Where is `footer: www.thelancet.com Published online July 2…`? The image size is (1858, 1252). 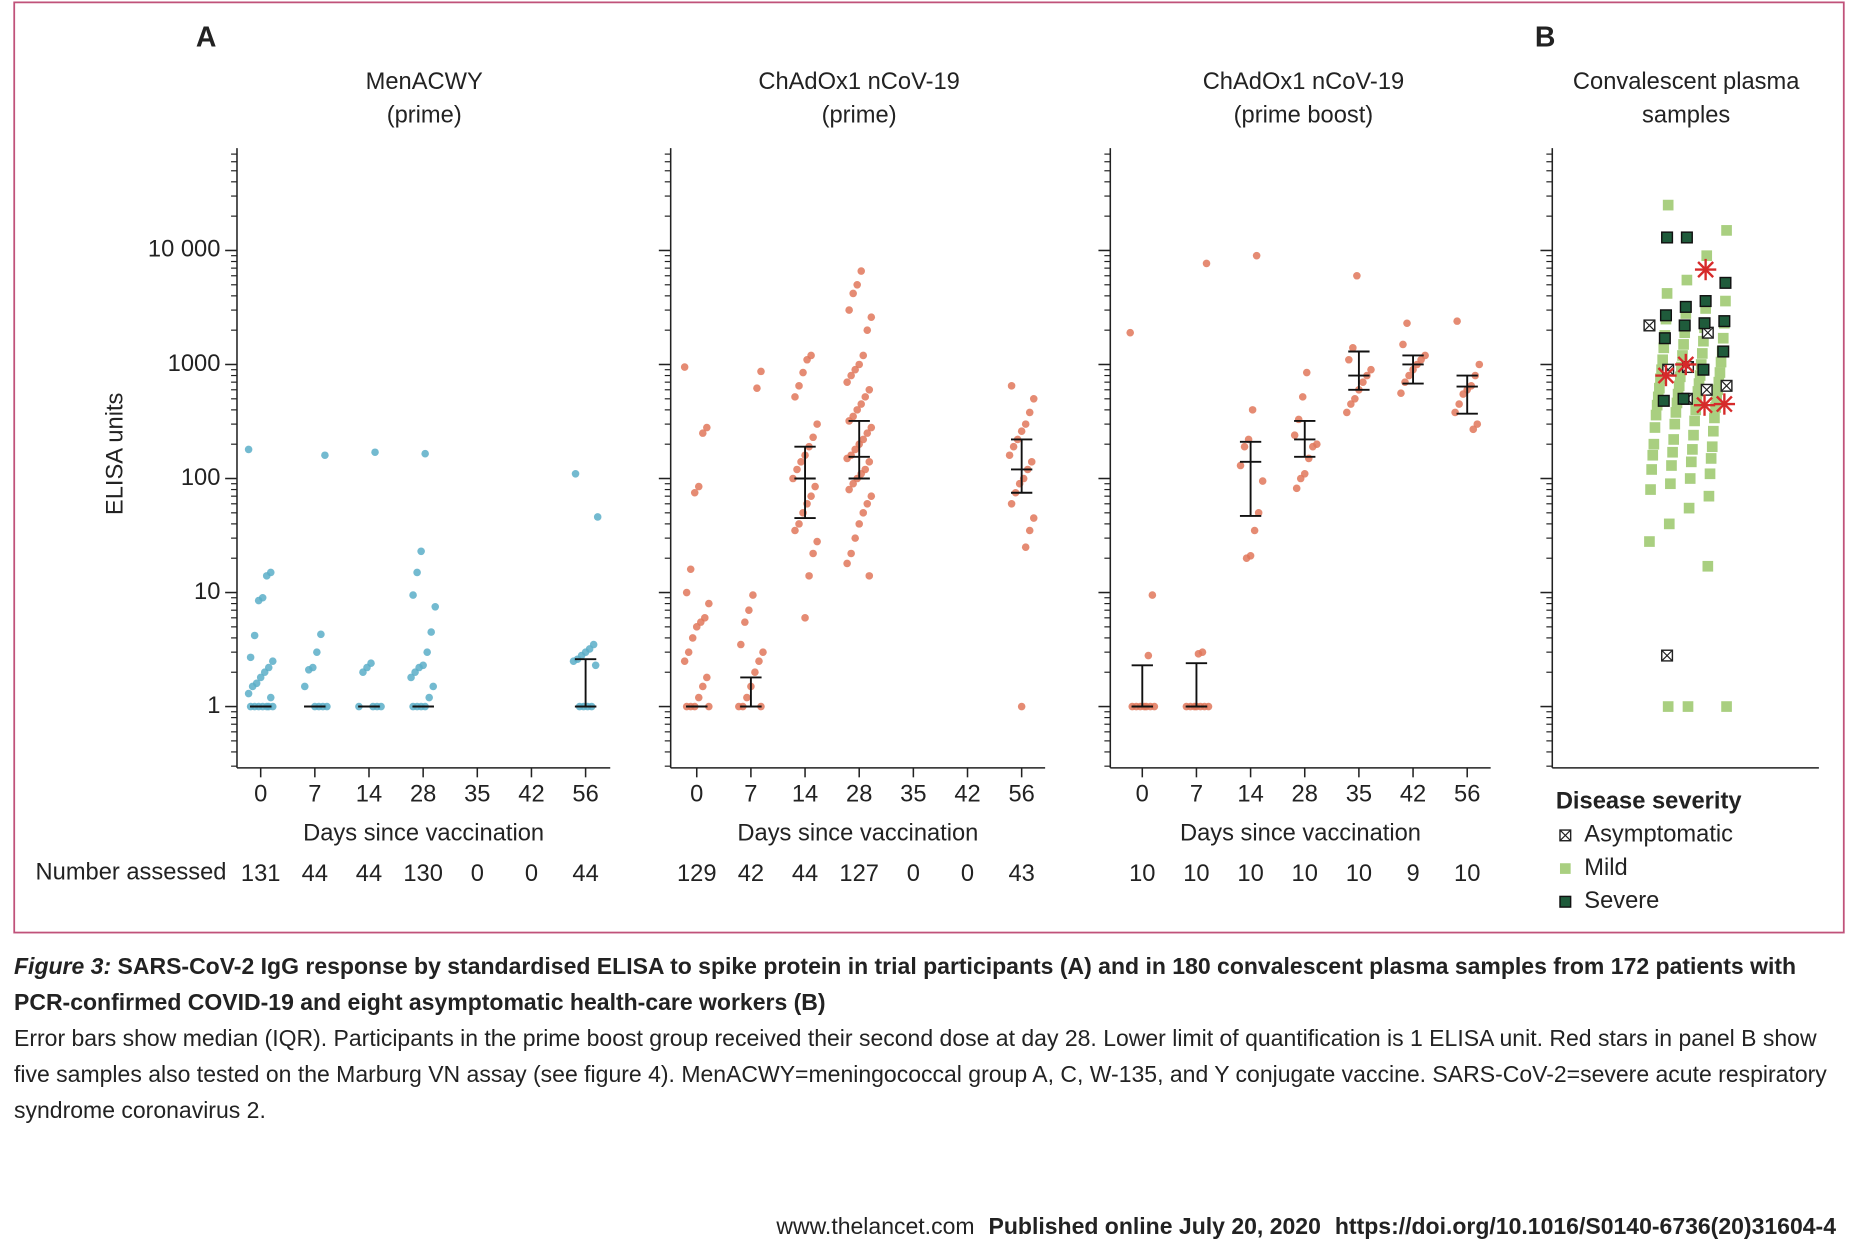 footer: www.thelancet.com Published online July 2… is located at coordinates (1306, 1226).